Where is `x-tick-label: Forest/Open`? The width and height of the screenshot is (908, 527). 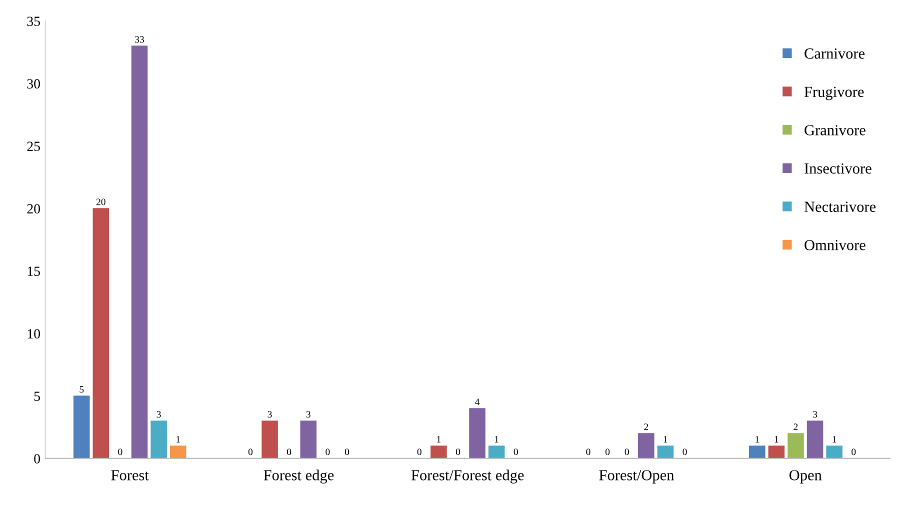
x-tick-label: Forest/Open is located at coordinates (636, 477).